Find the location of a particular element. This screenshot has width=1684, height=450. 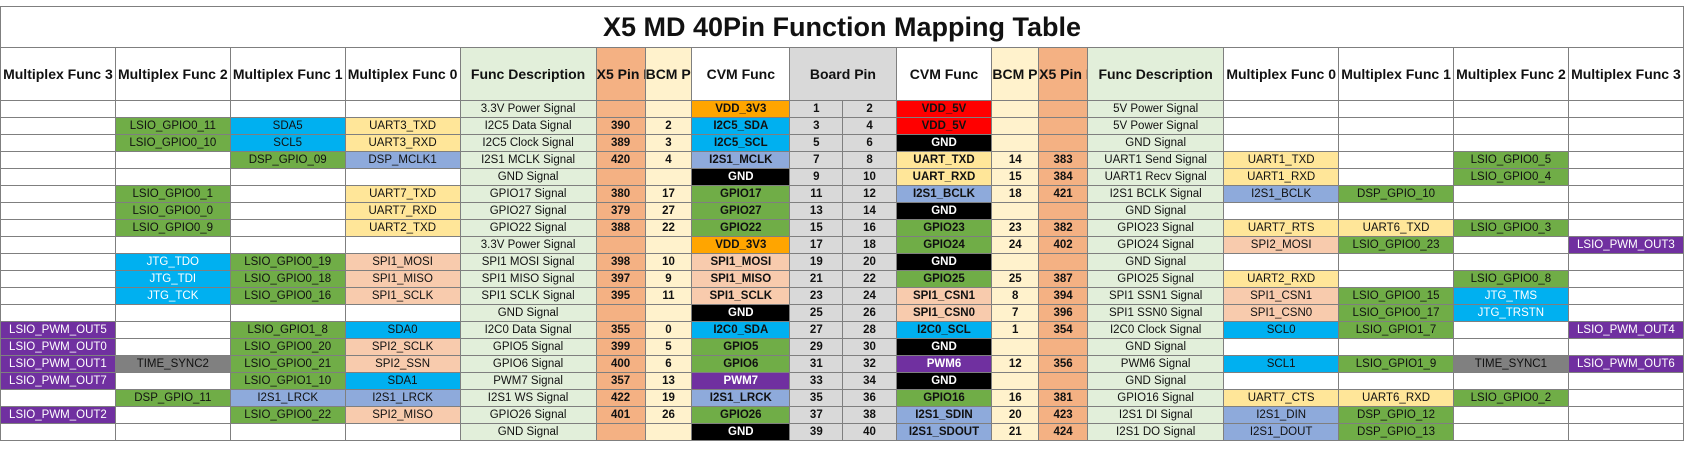

right-bcm-pin: 1 is located at coordinates (1015, 330).